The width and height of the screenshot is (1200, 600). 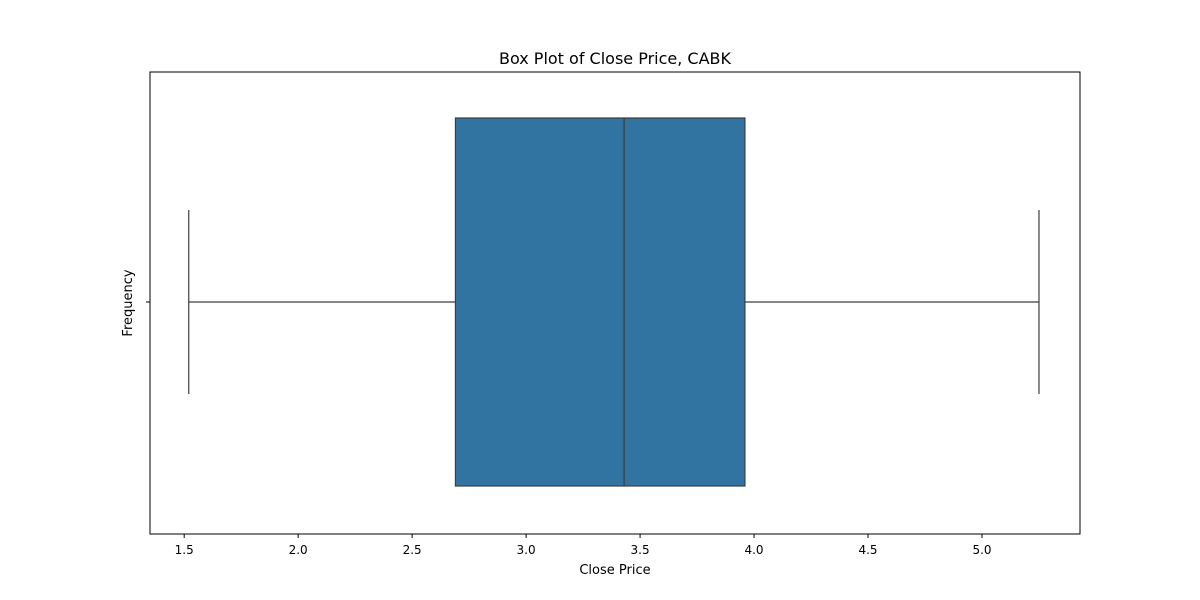 I want to click on x-tick-label: 2.5, so click(x=412, y=550).